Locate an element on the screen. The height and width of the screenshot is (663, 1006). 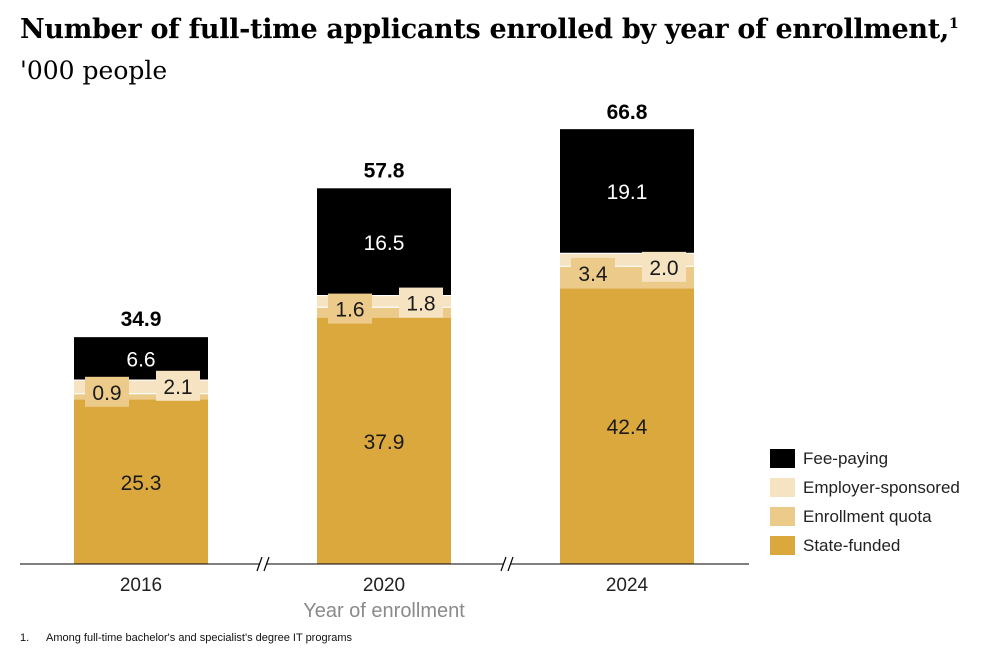
value-label-enrollment-quota-2024: 3.4 is located at coordinates (593, 274).